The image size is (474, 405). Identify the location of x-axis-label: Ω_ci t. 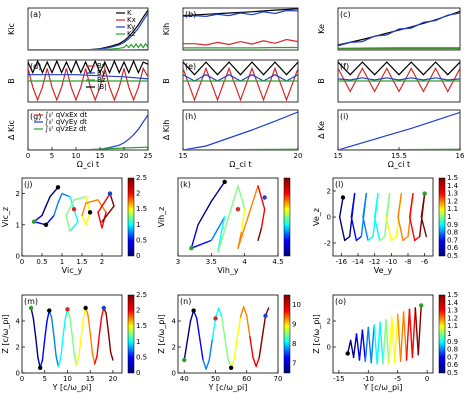
(88, 164).